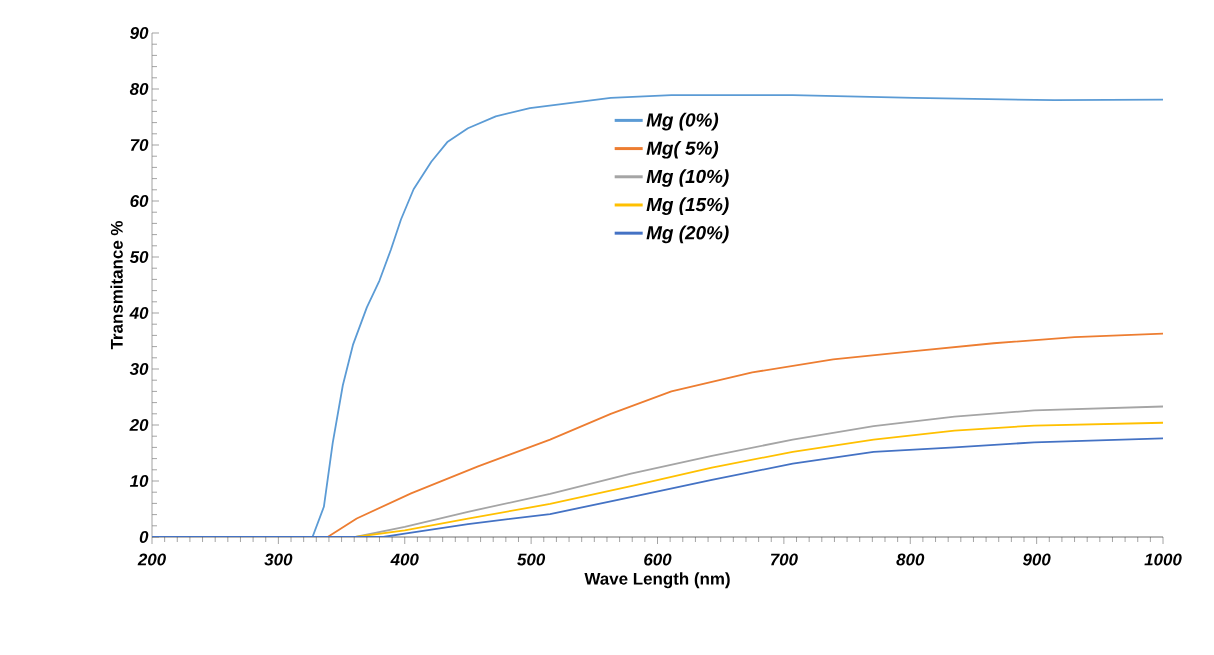 The image size is (1214, 655). I want to click on legend-label: Mg (0%), so click(682, 121).